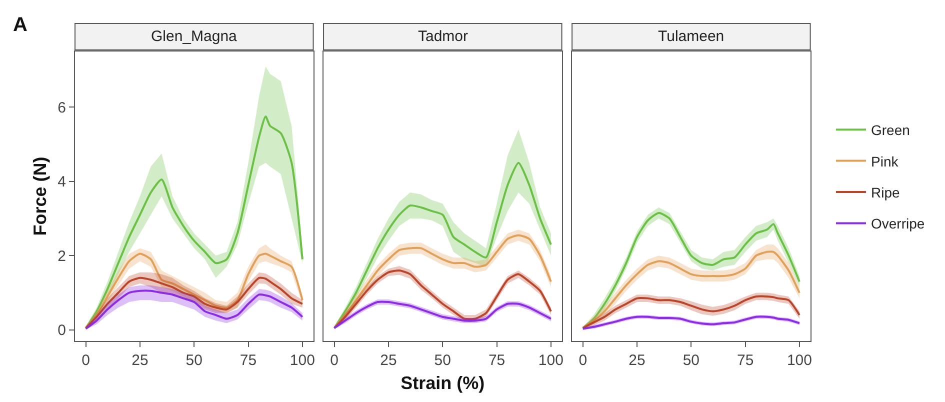 The height and width of the screenshot is (402, 945). Describe the element at coordinates (194, 36) in the screenshot. I see `chart-title: Glen_Magna` at that location.